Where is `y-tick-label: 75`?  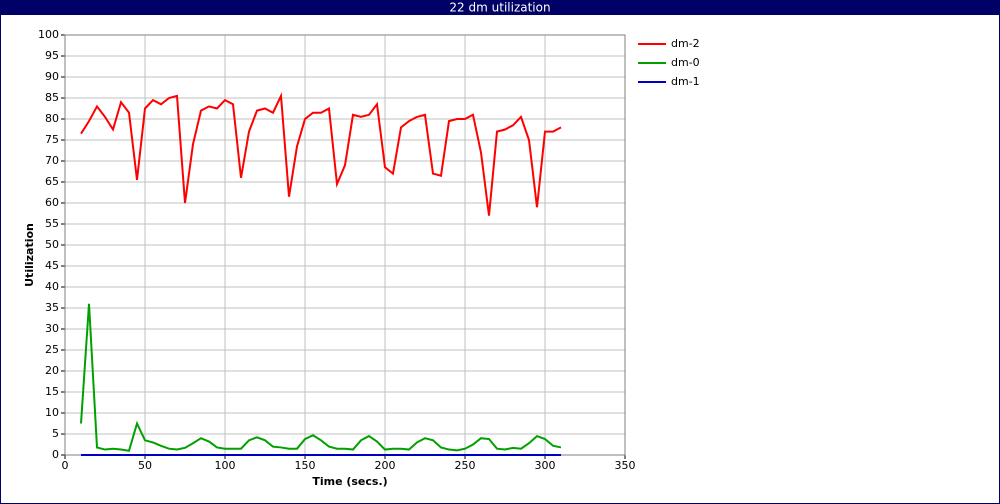
y-tick-label: 75 is located at coordinates (52, 139).